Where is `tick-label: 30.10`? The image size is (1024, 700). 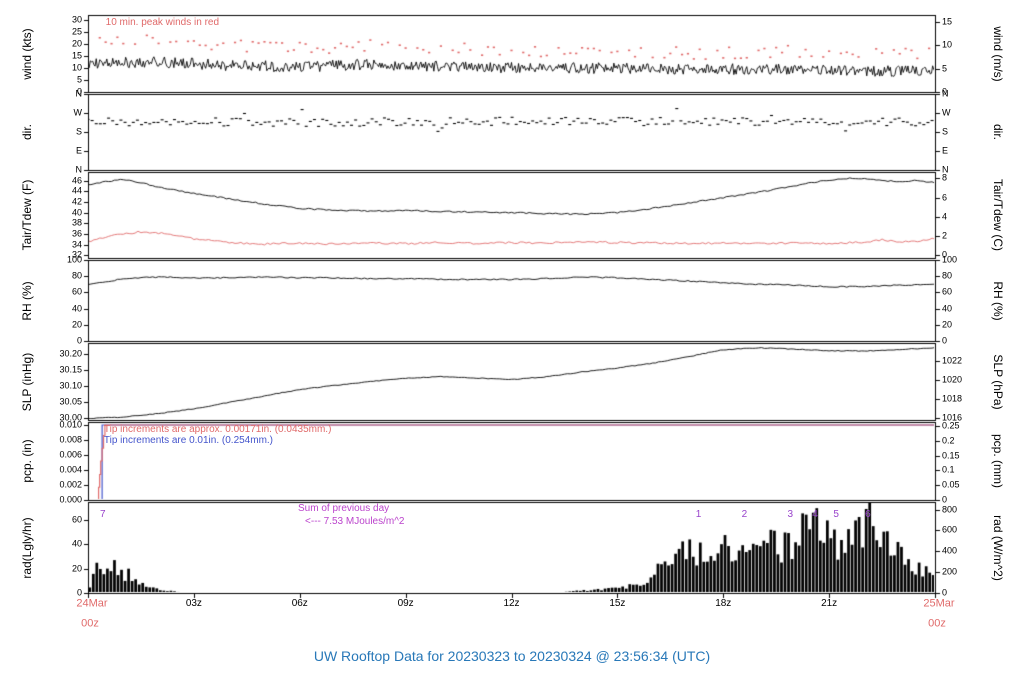
tick-label: 30.10 is located at coordinates (70, 385).